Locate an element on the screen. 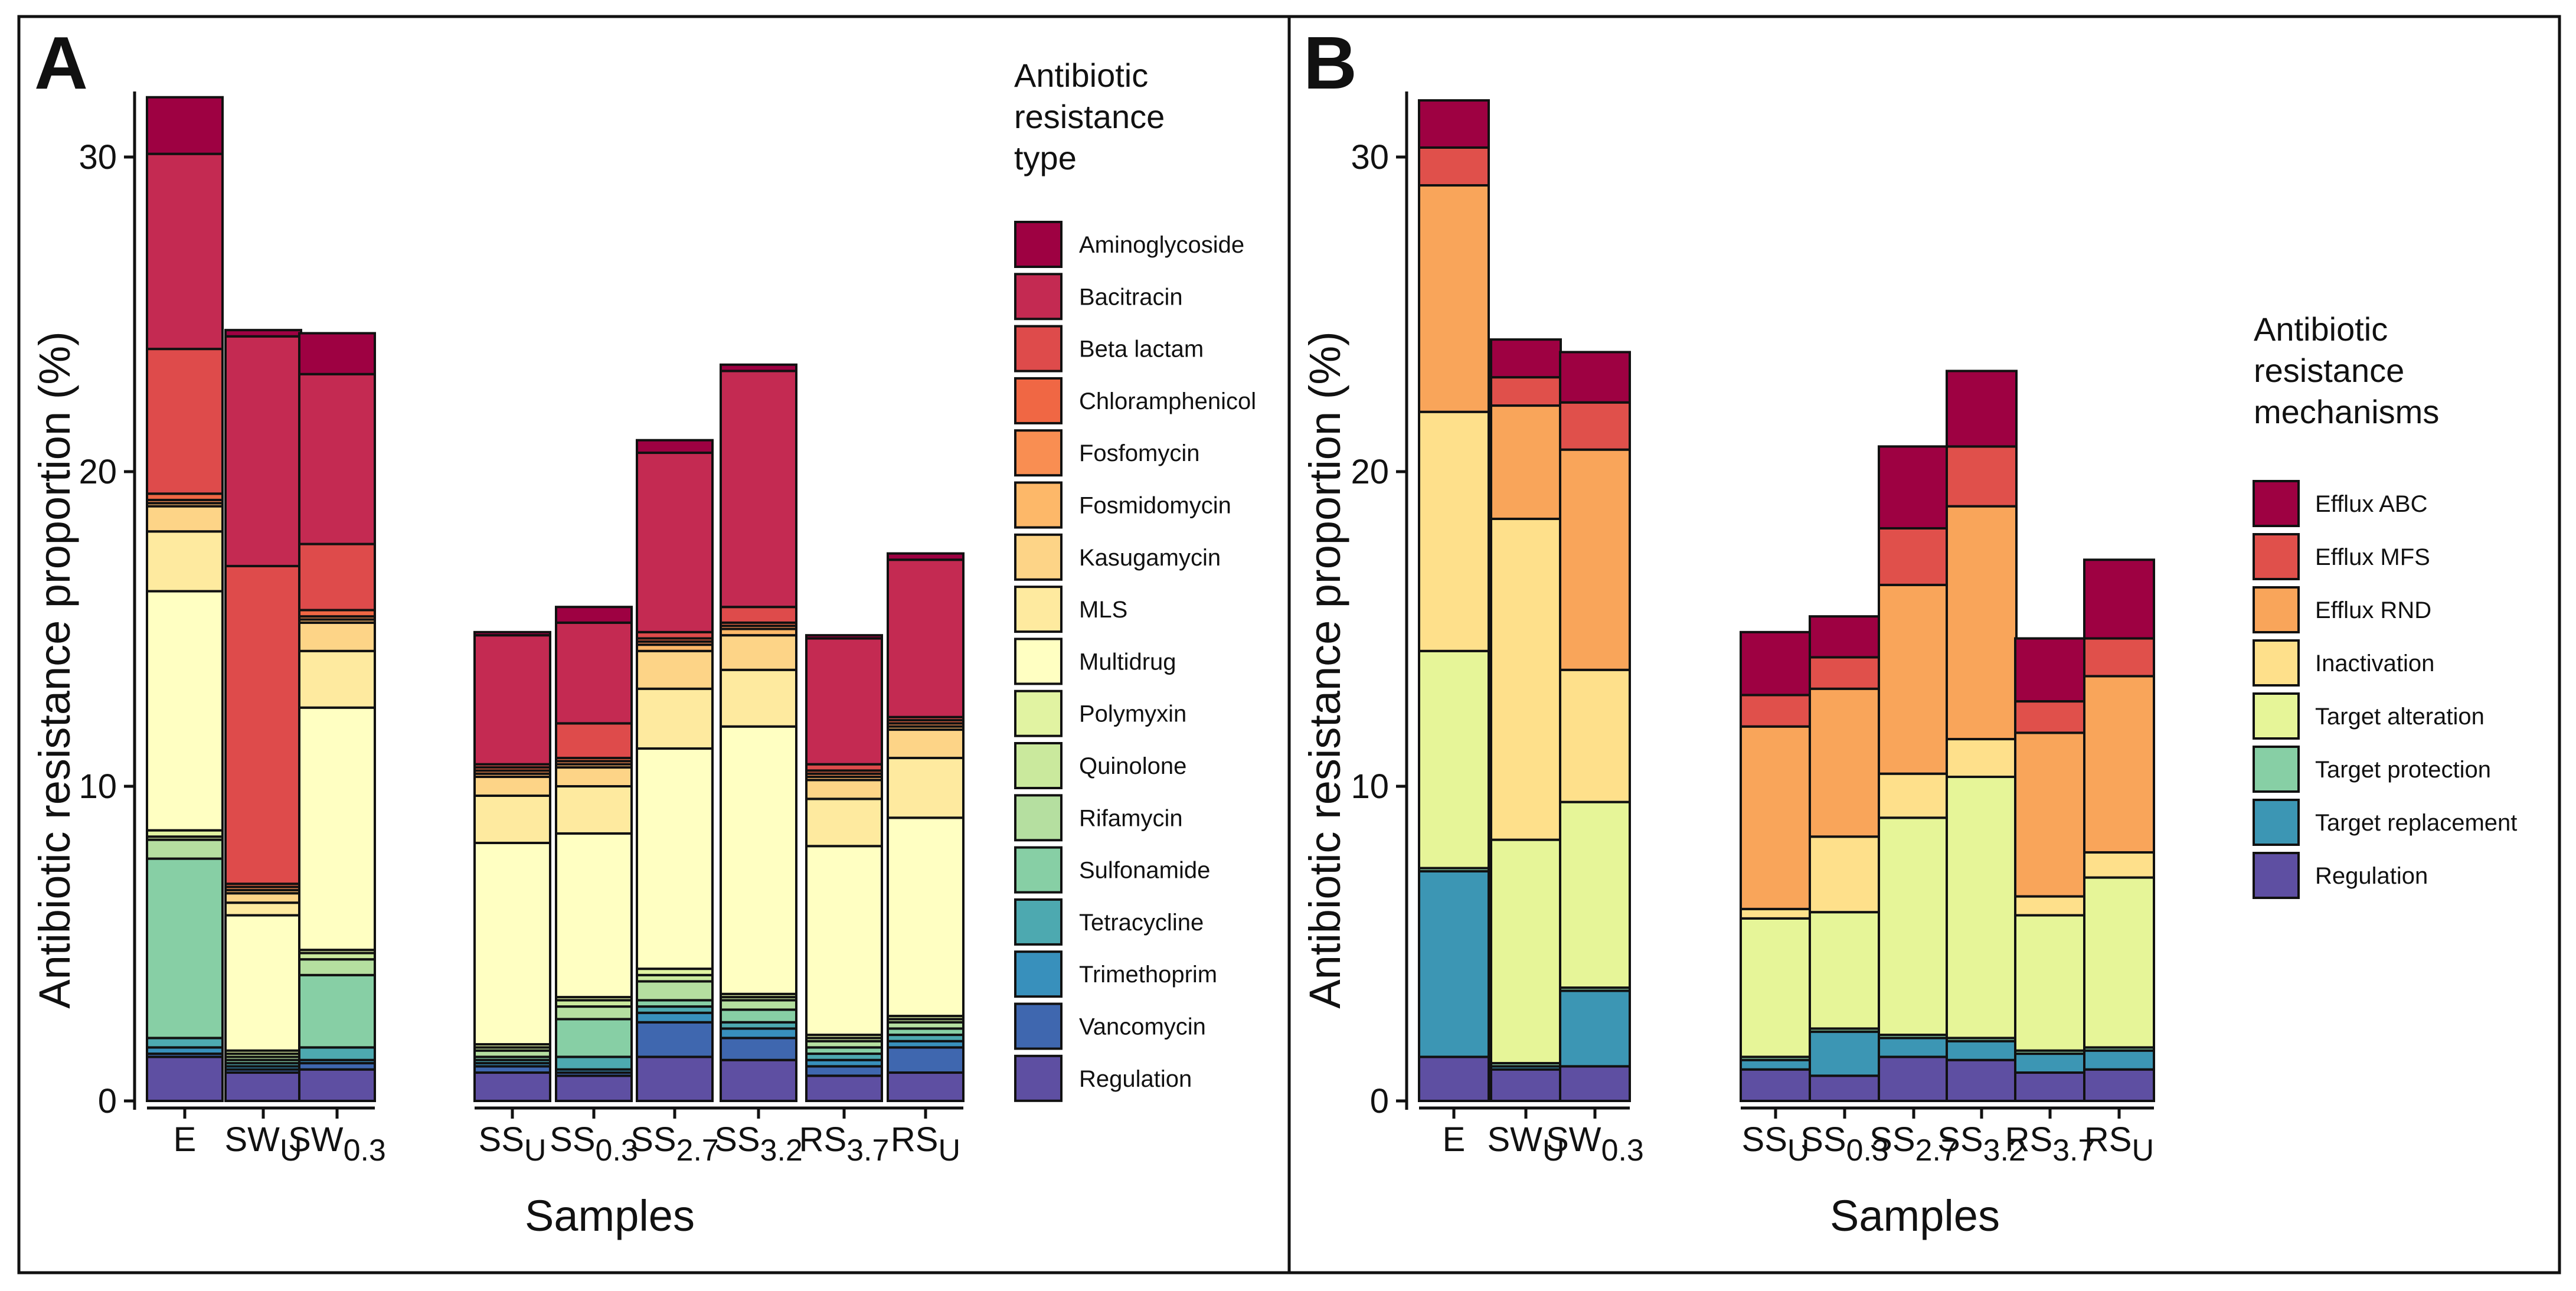  panel-b-x-tick-label-sw0-3: SW0.3 is located at coordinates (1595, 1144).